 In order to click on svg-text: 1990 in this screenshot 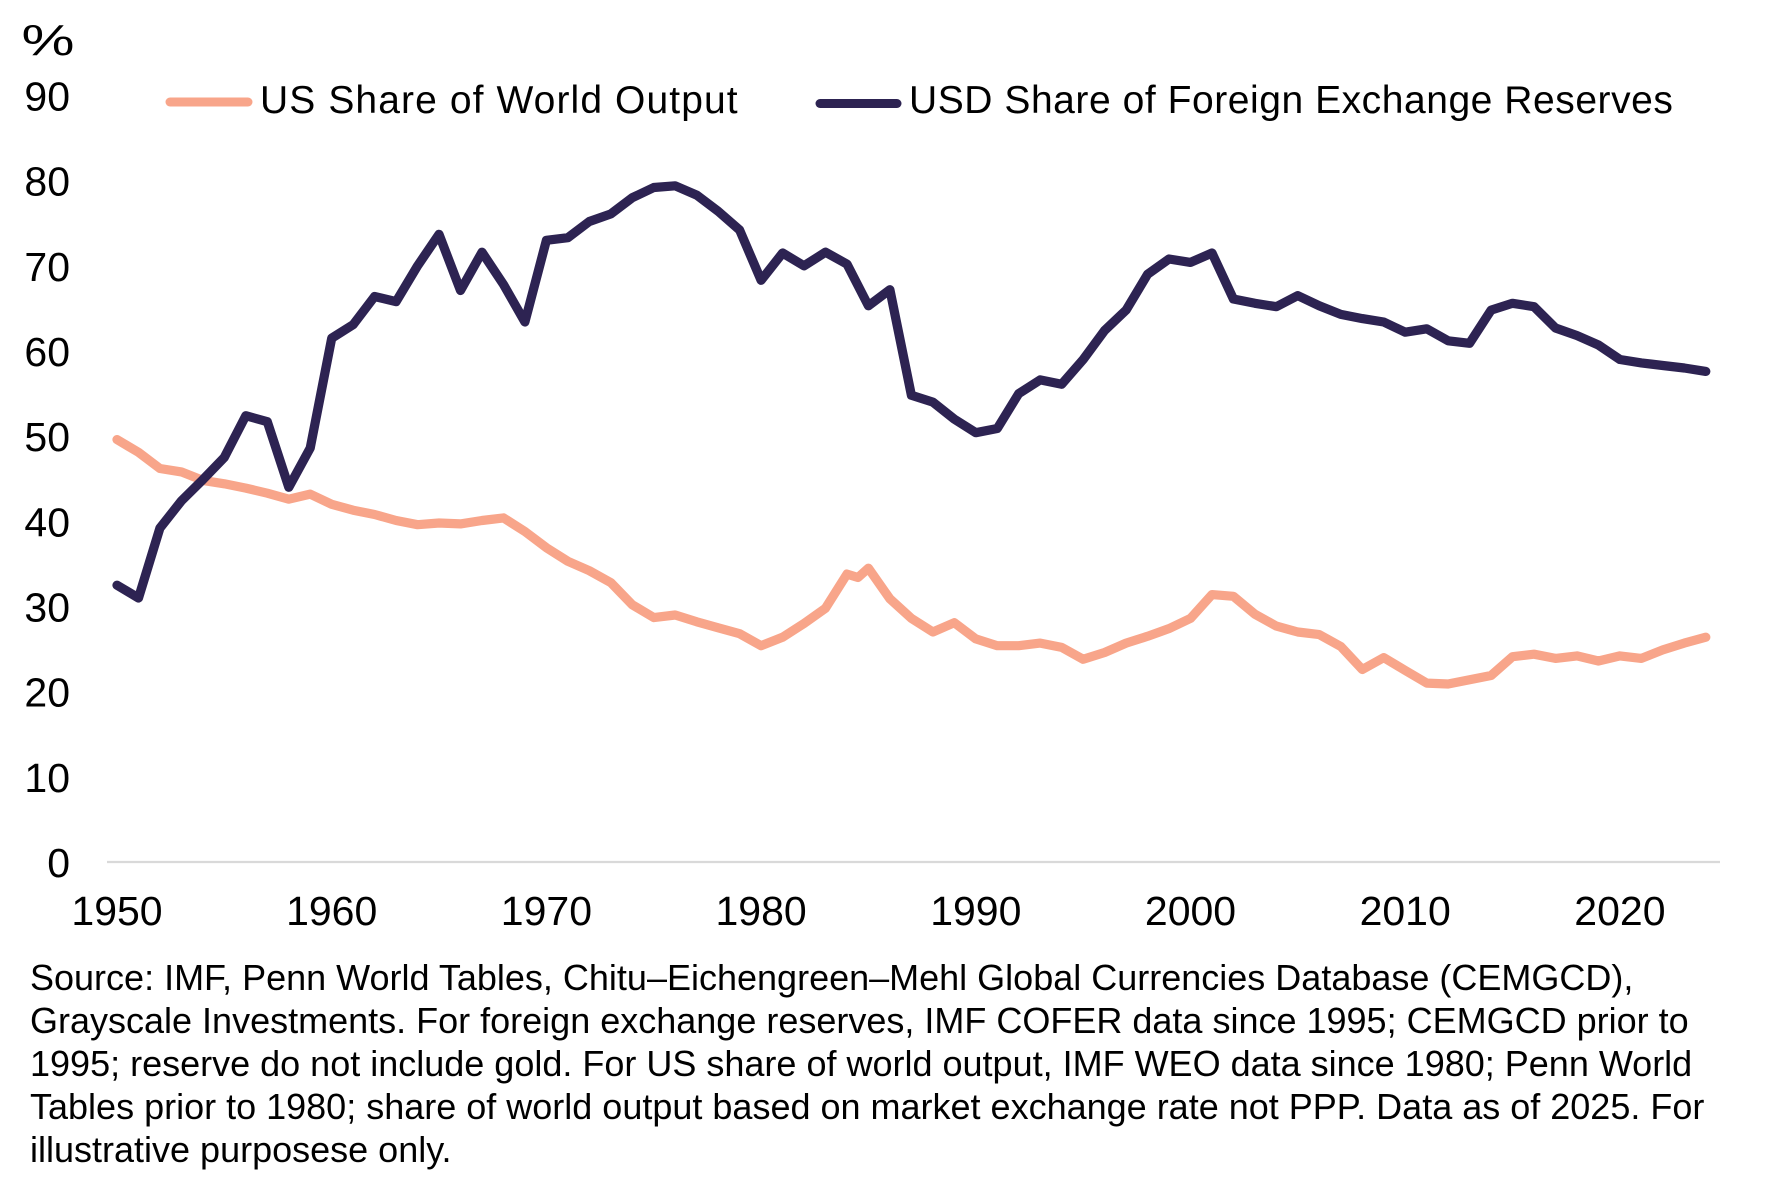, I will do `click(975, 911)`.